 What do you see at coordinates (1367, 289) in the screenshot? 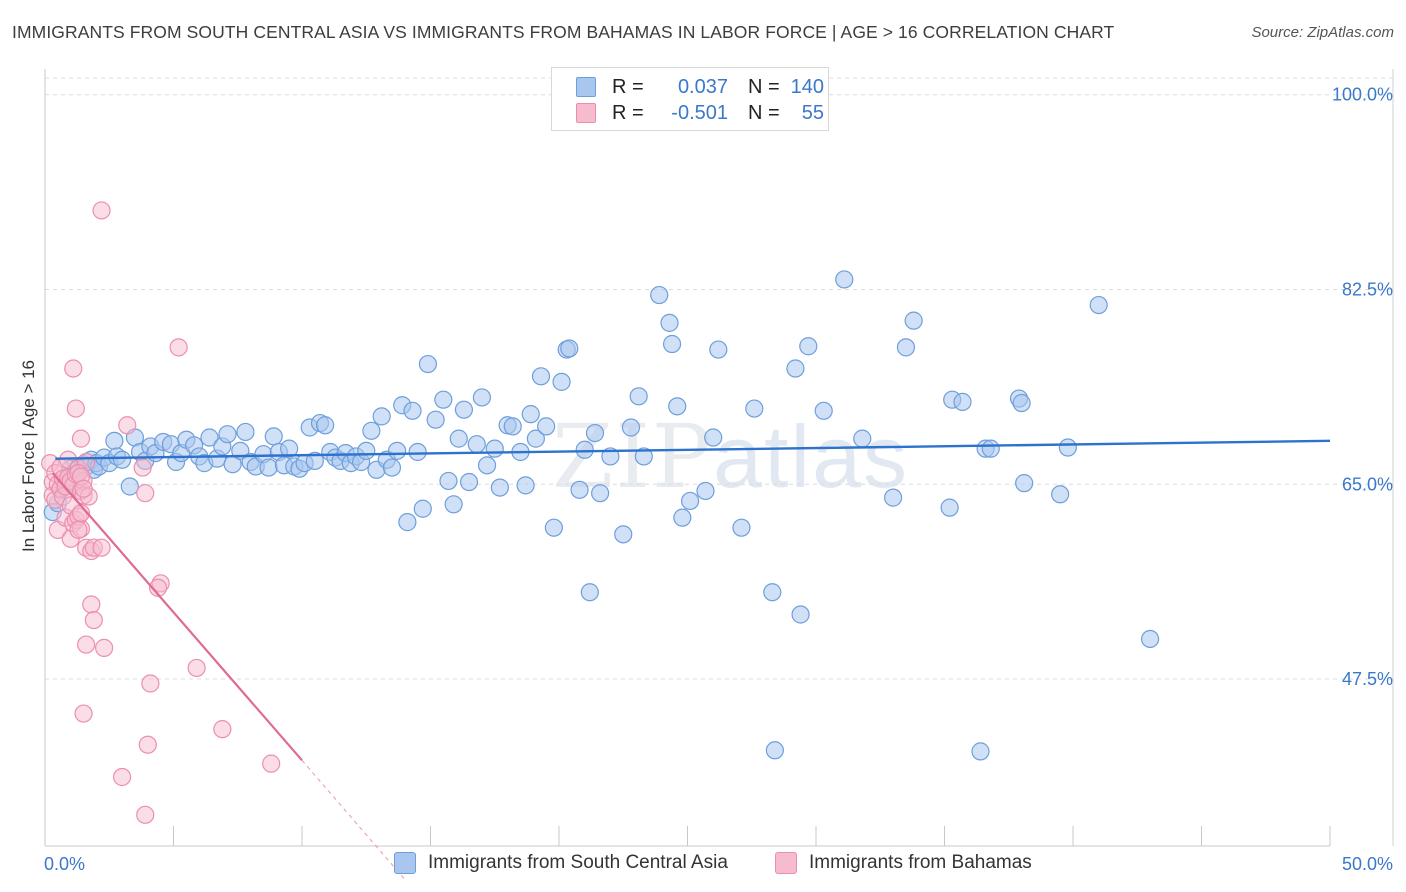
I see `y-tick-label: 82.5%` at bounding box center [1367, 289].